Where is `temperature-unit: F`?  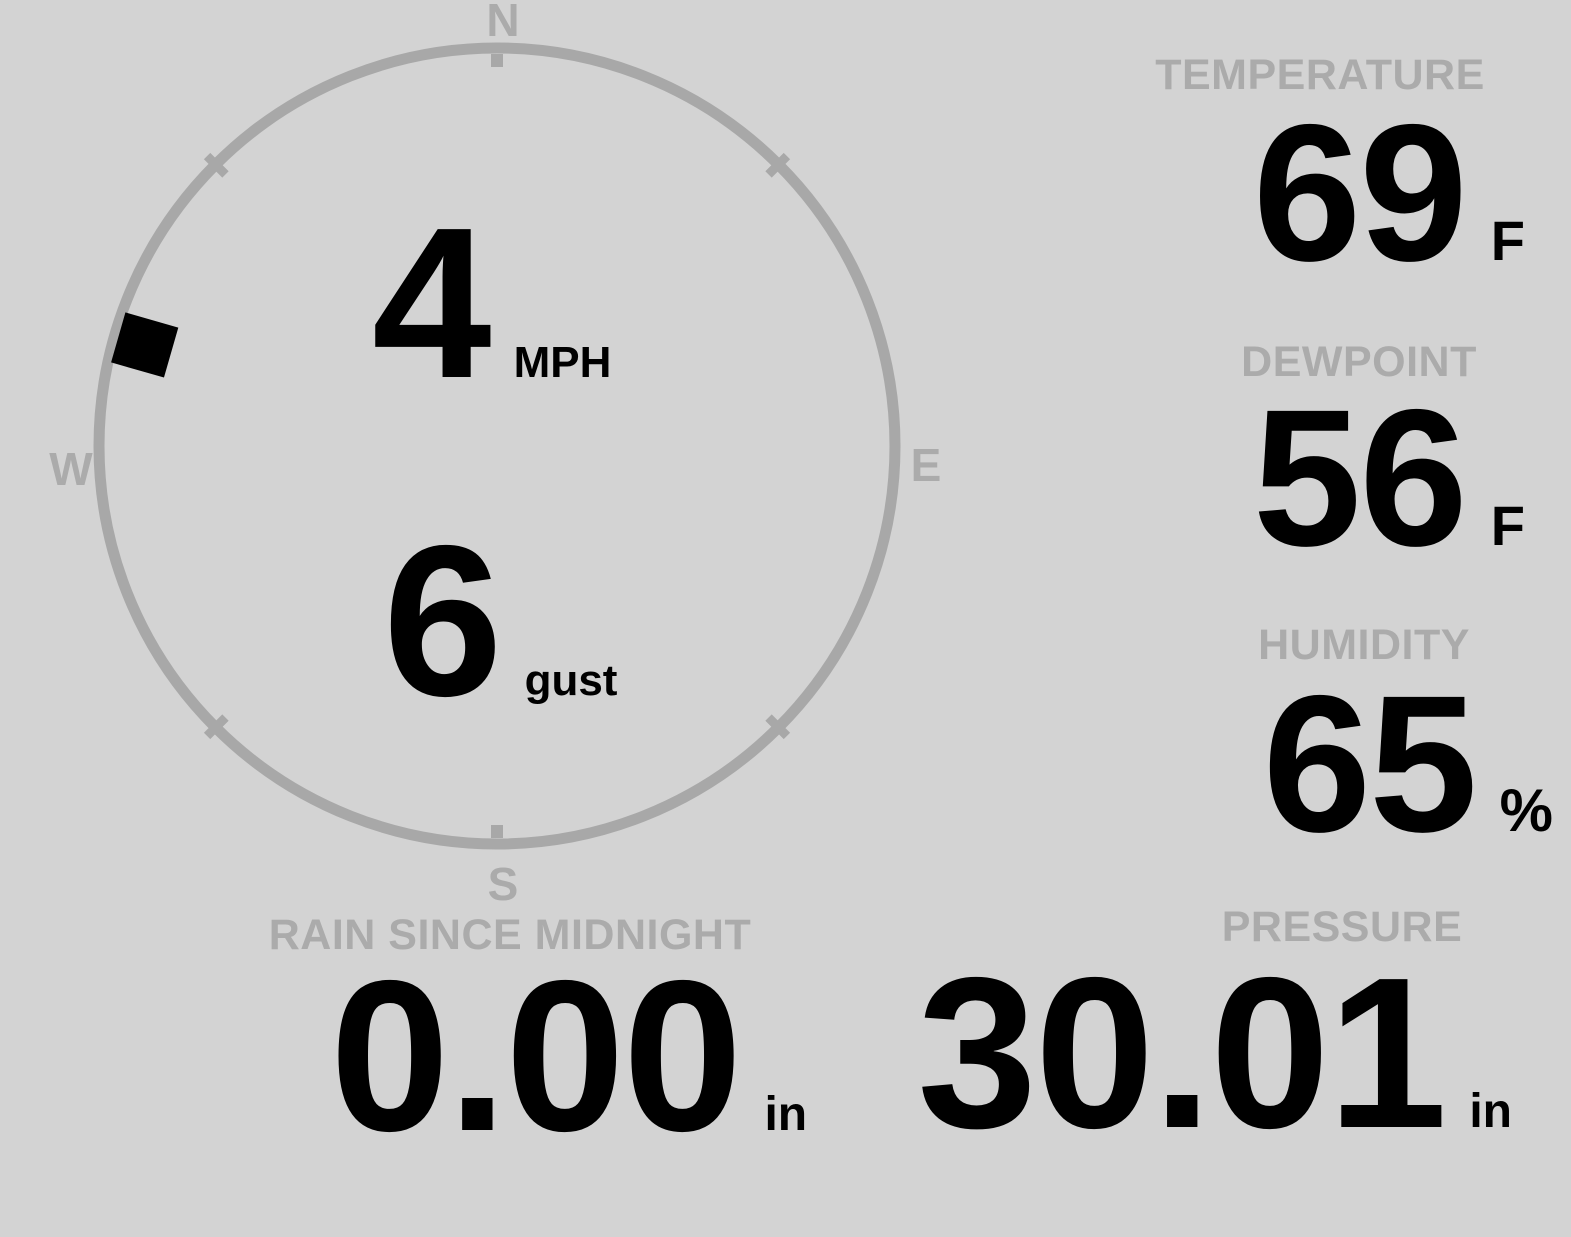 temperature-unit: F is located at coordinates (1507, 240).